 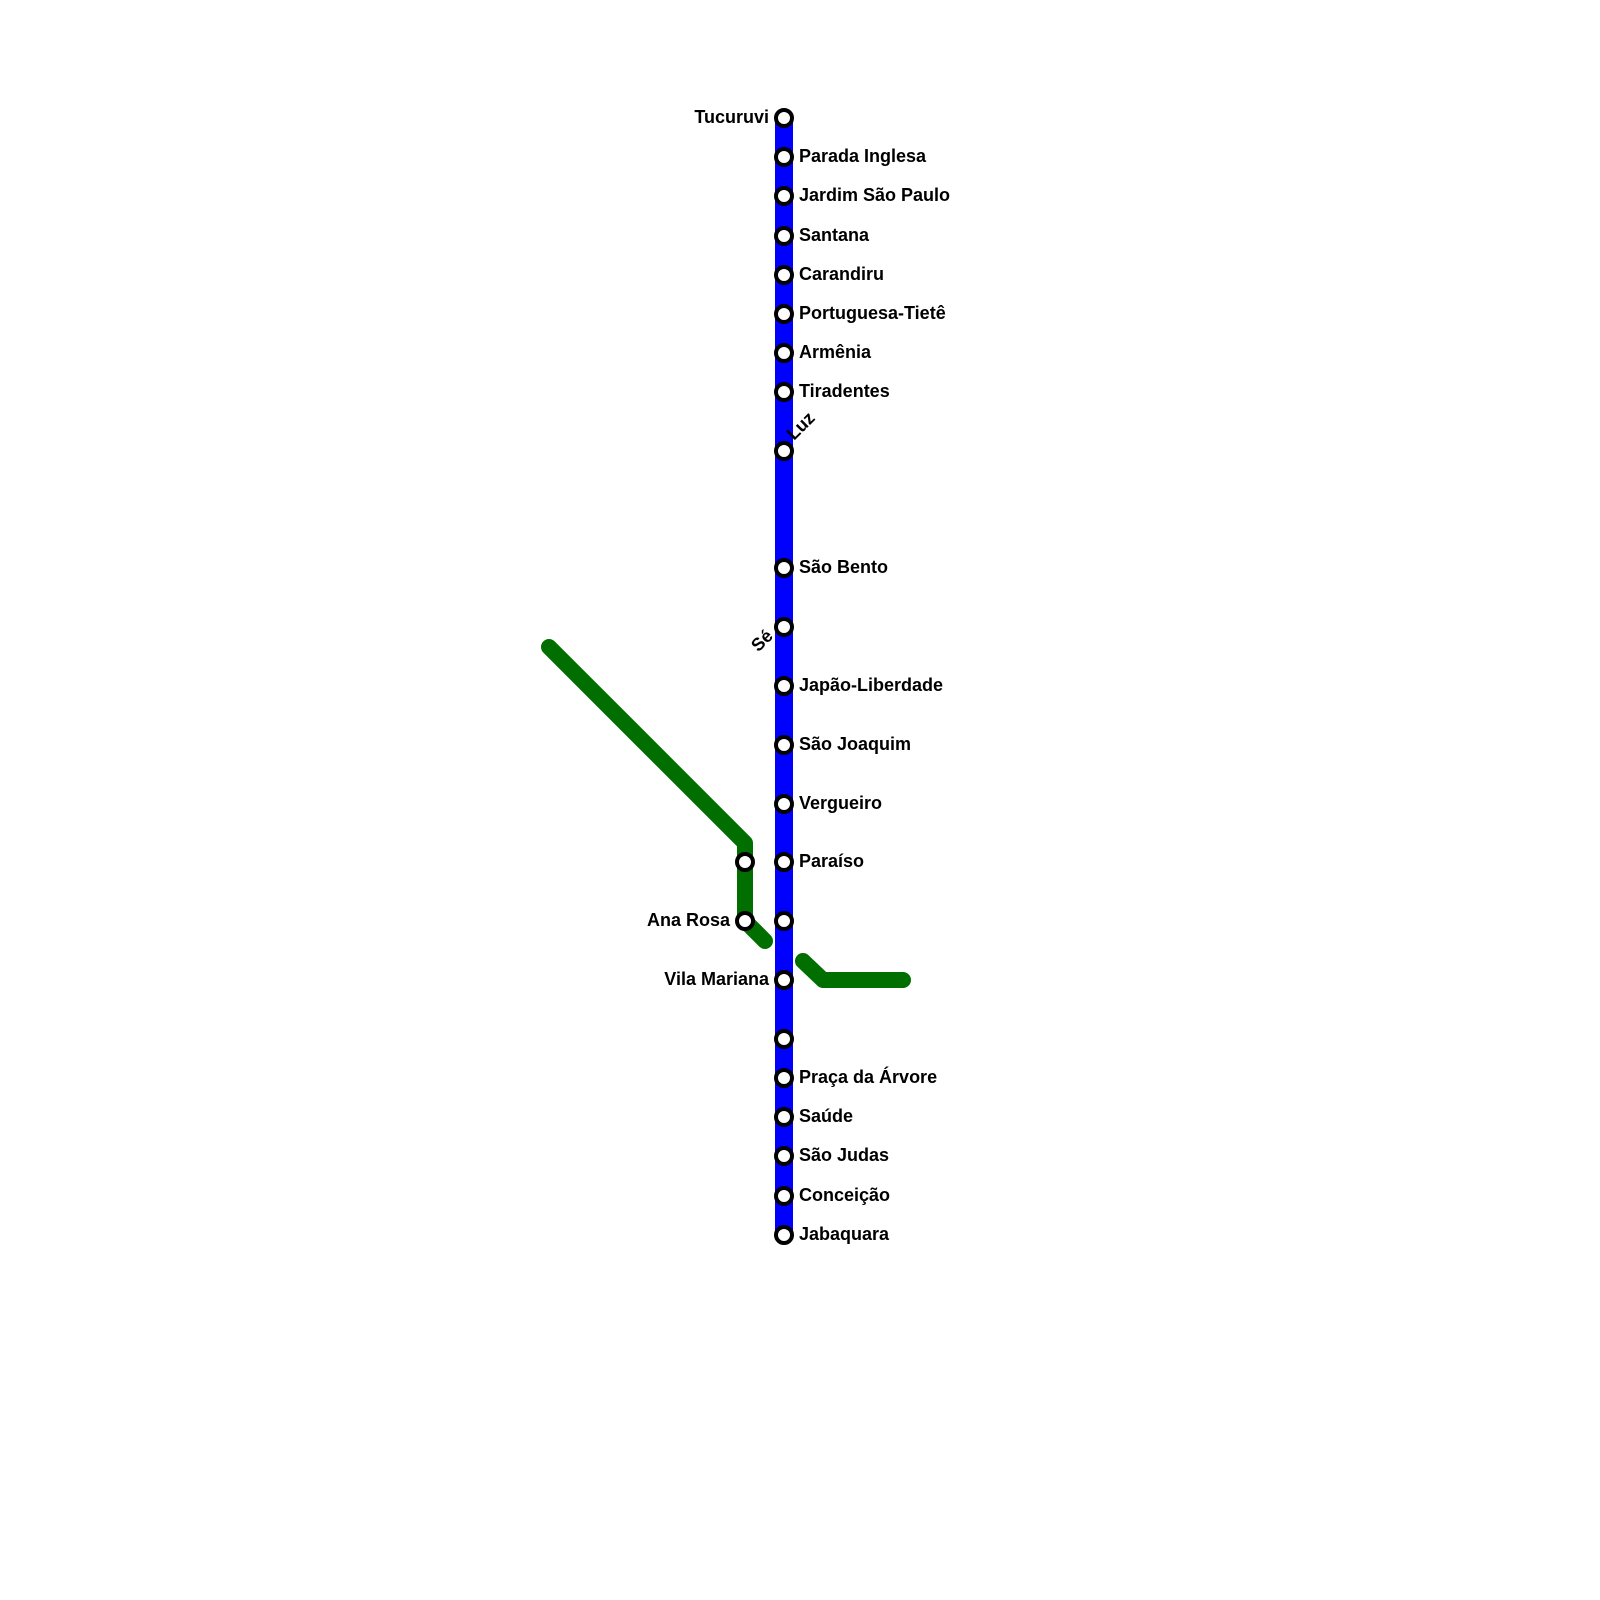 I want to click on station-label: São Bento, so click(x=843, y=567).